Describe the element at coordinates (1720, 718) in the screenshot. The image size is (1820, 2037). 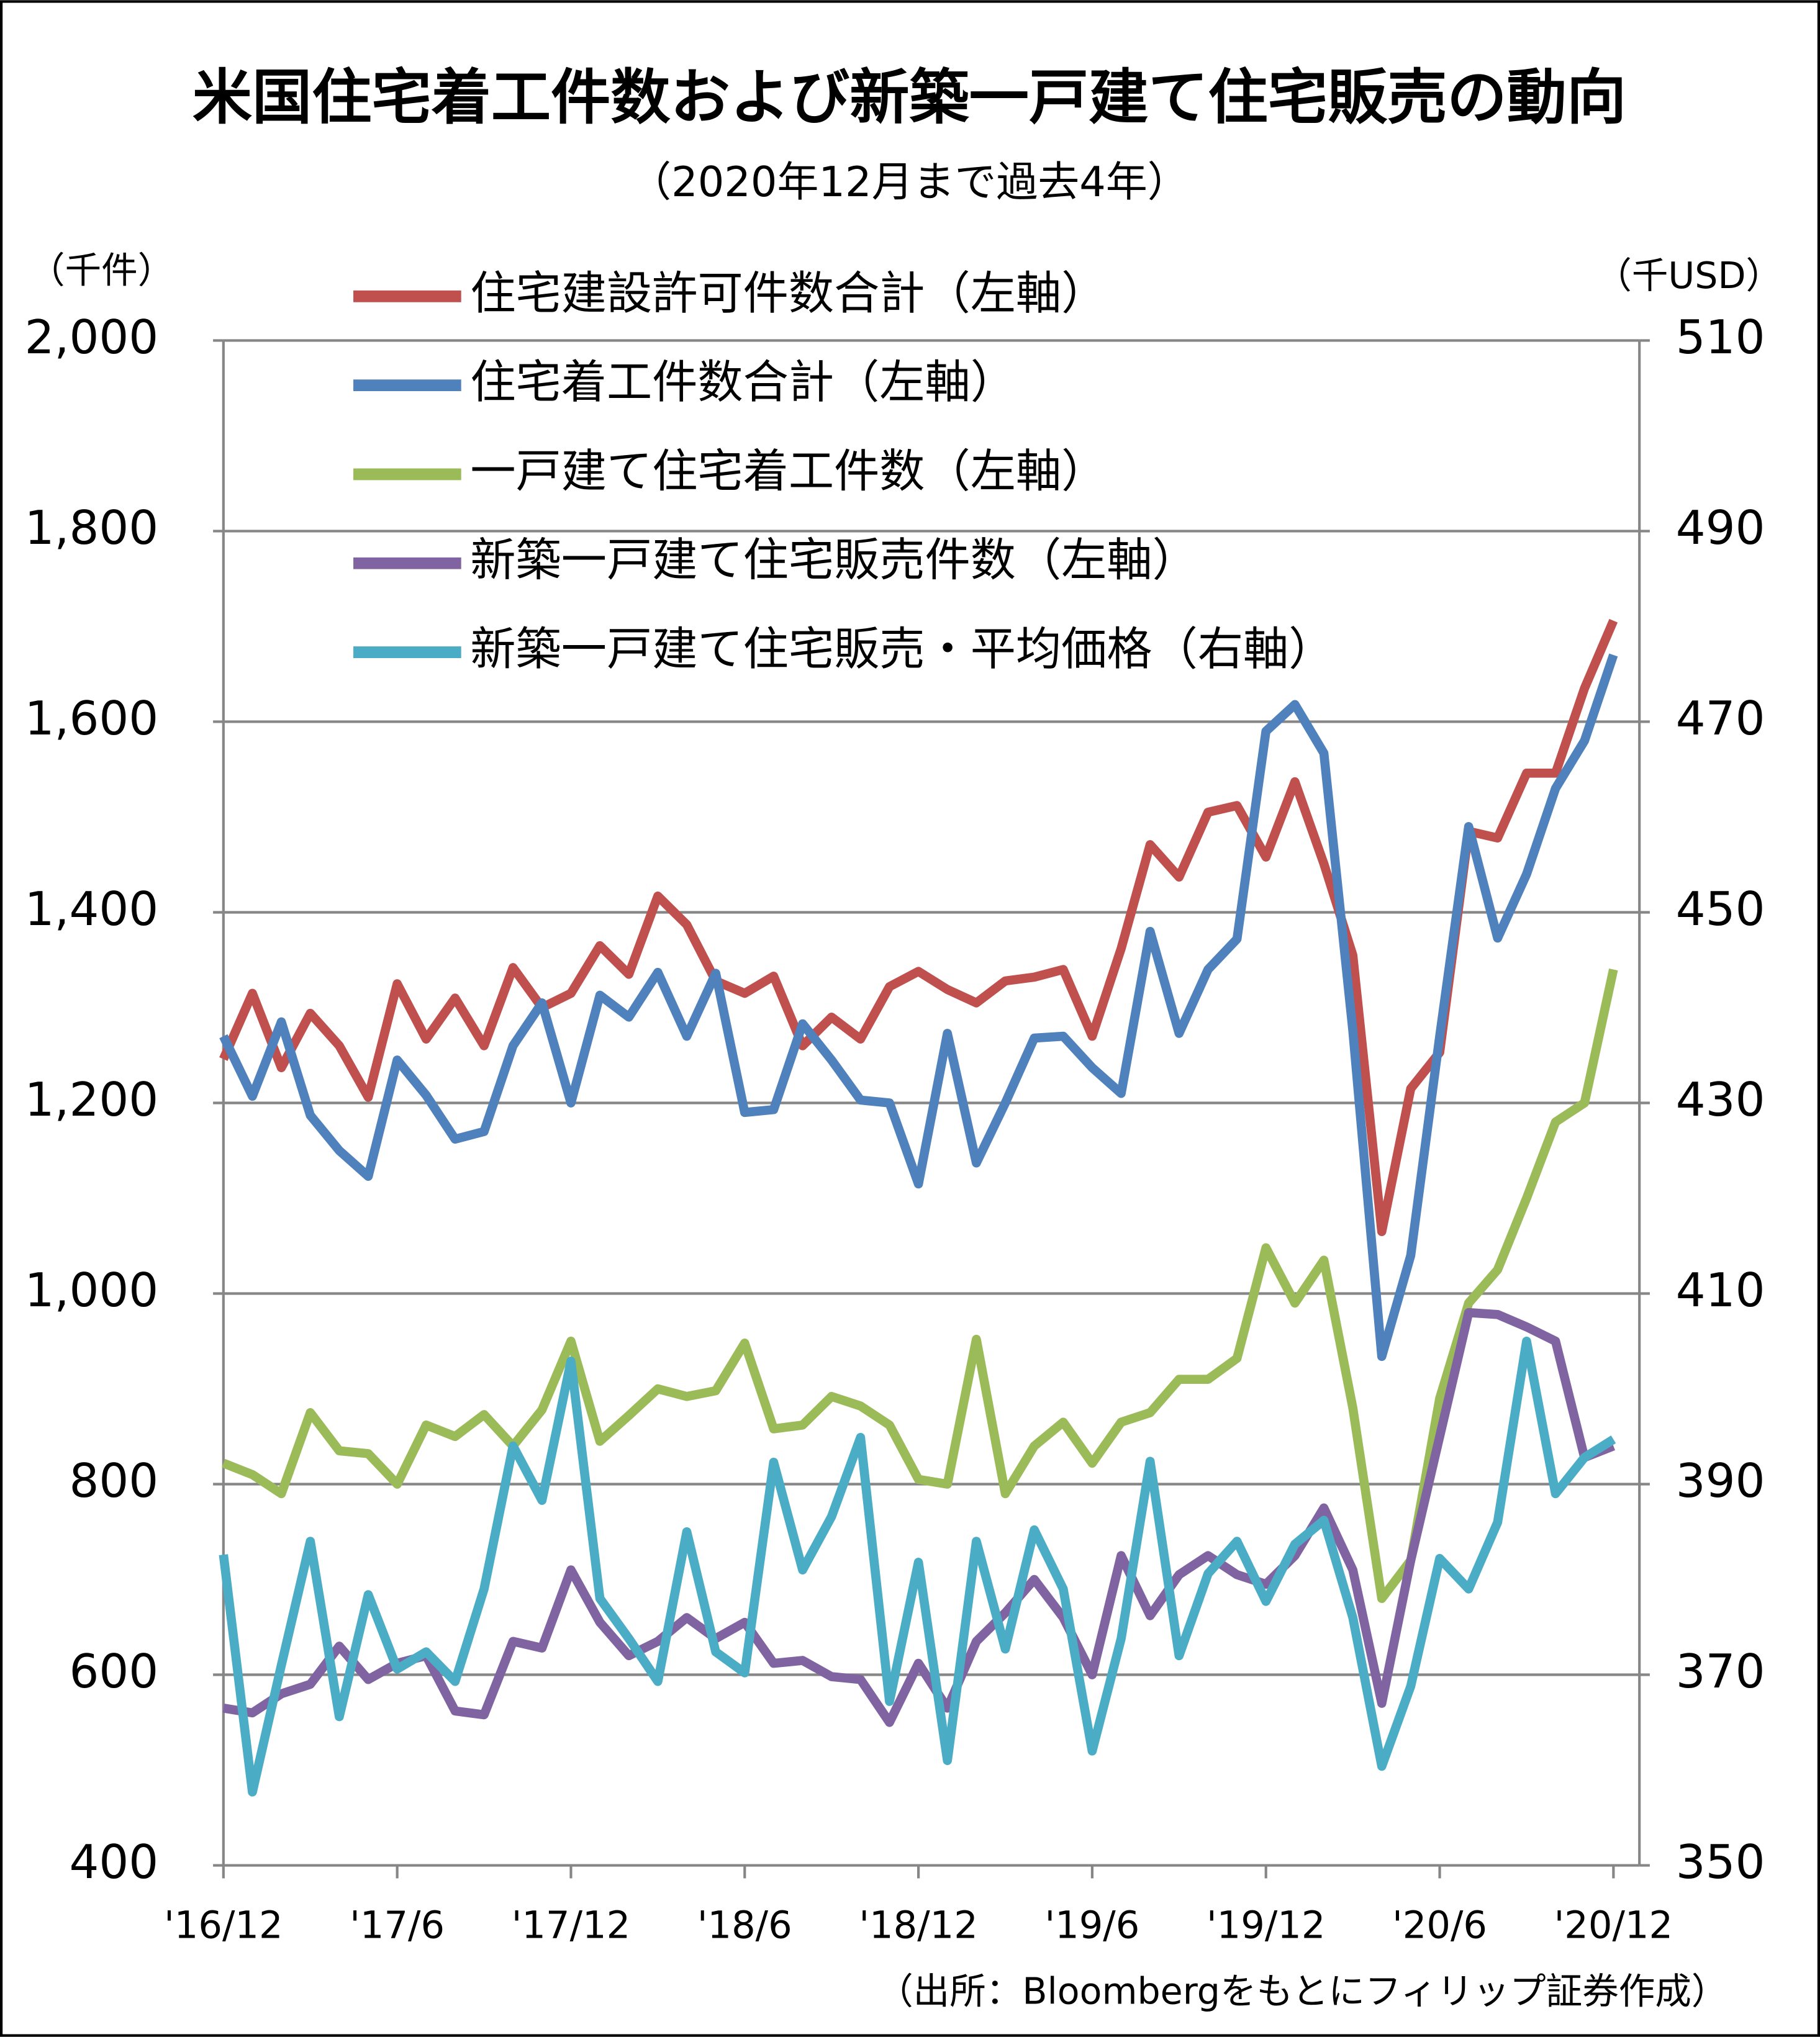
I see `y2-tick-label: 470` at that location.